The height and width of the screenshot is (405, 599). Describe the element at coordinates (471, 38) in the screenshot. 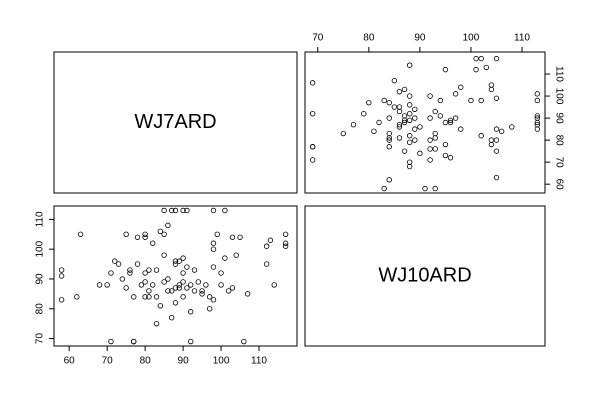

I see `x-tick-label: 100` at that location.